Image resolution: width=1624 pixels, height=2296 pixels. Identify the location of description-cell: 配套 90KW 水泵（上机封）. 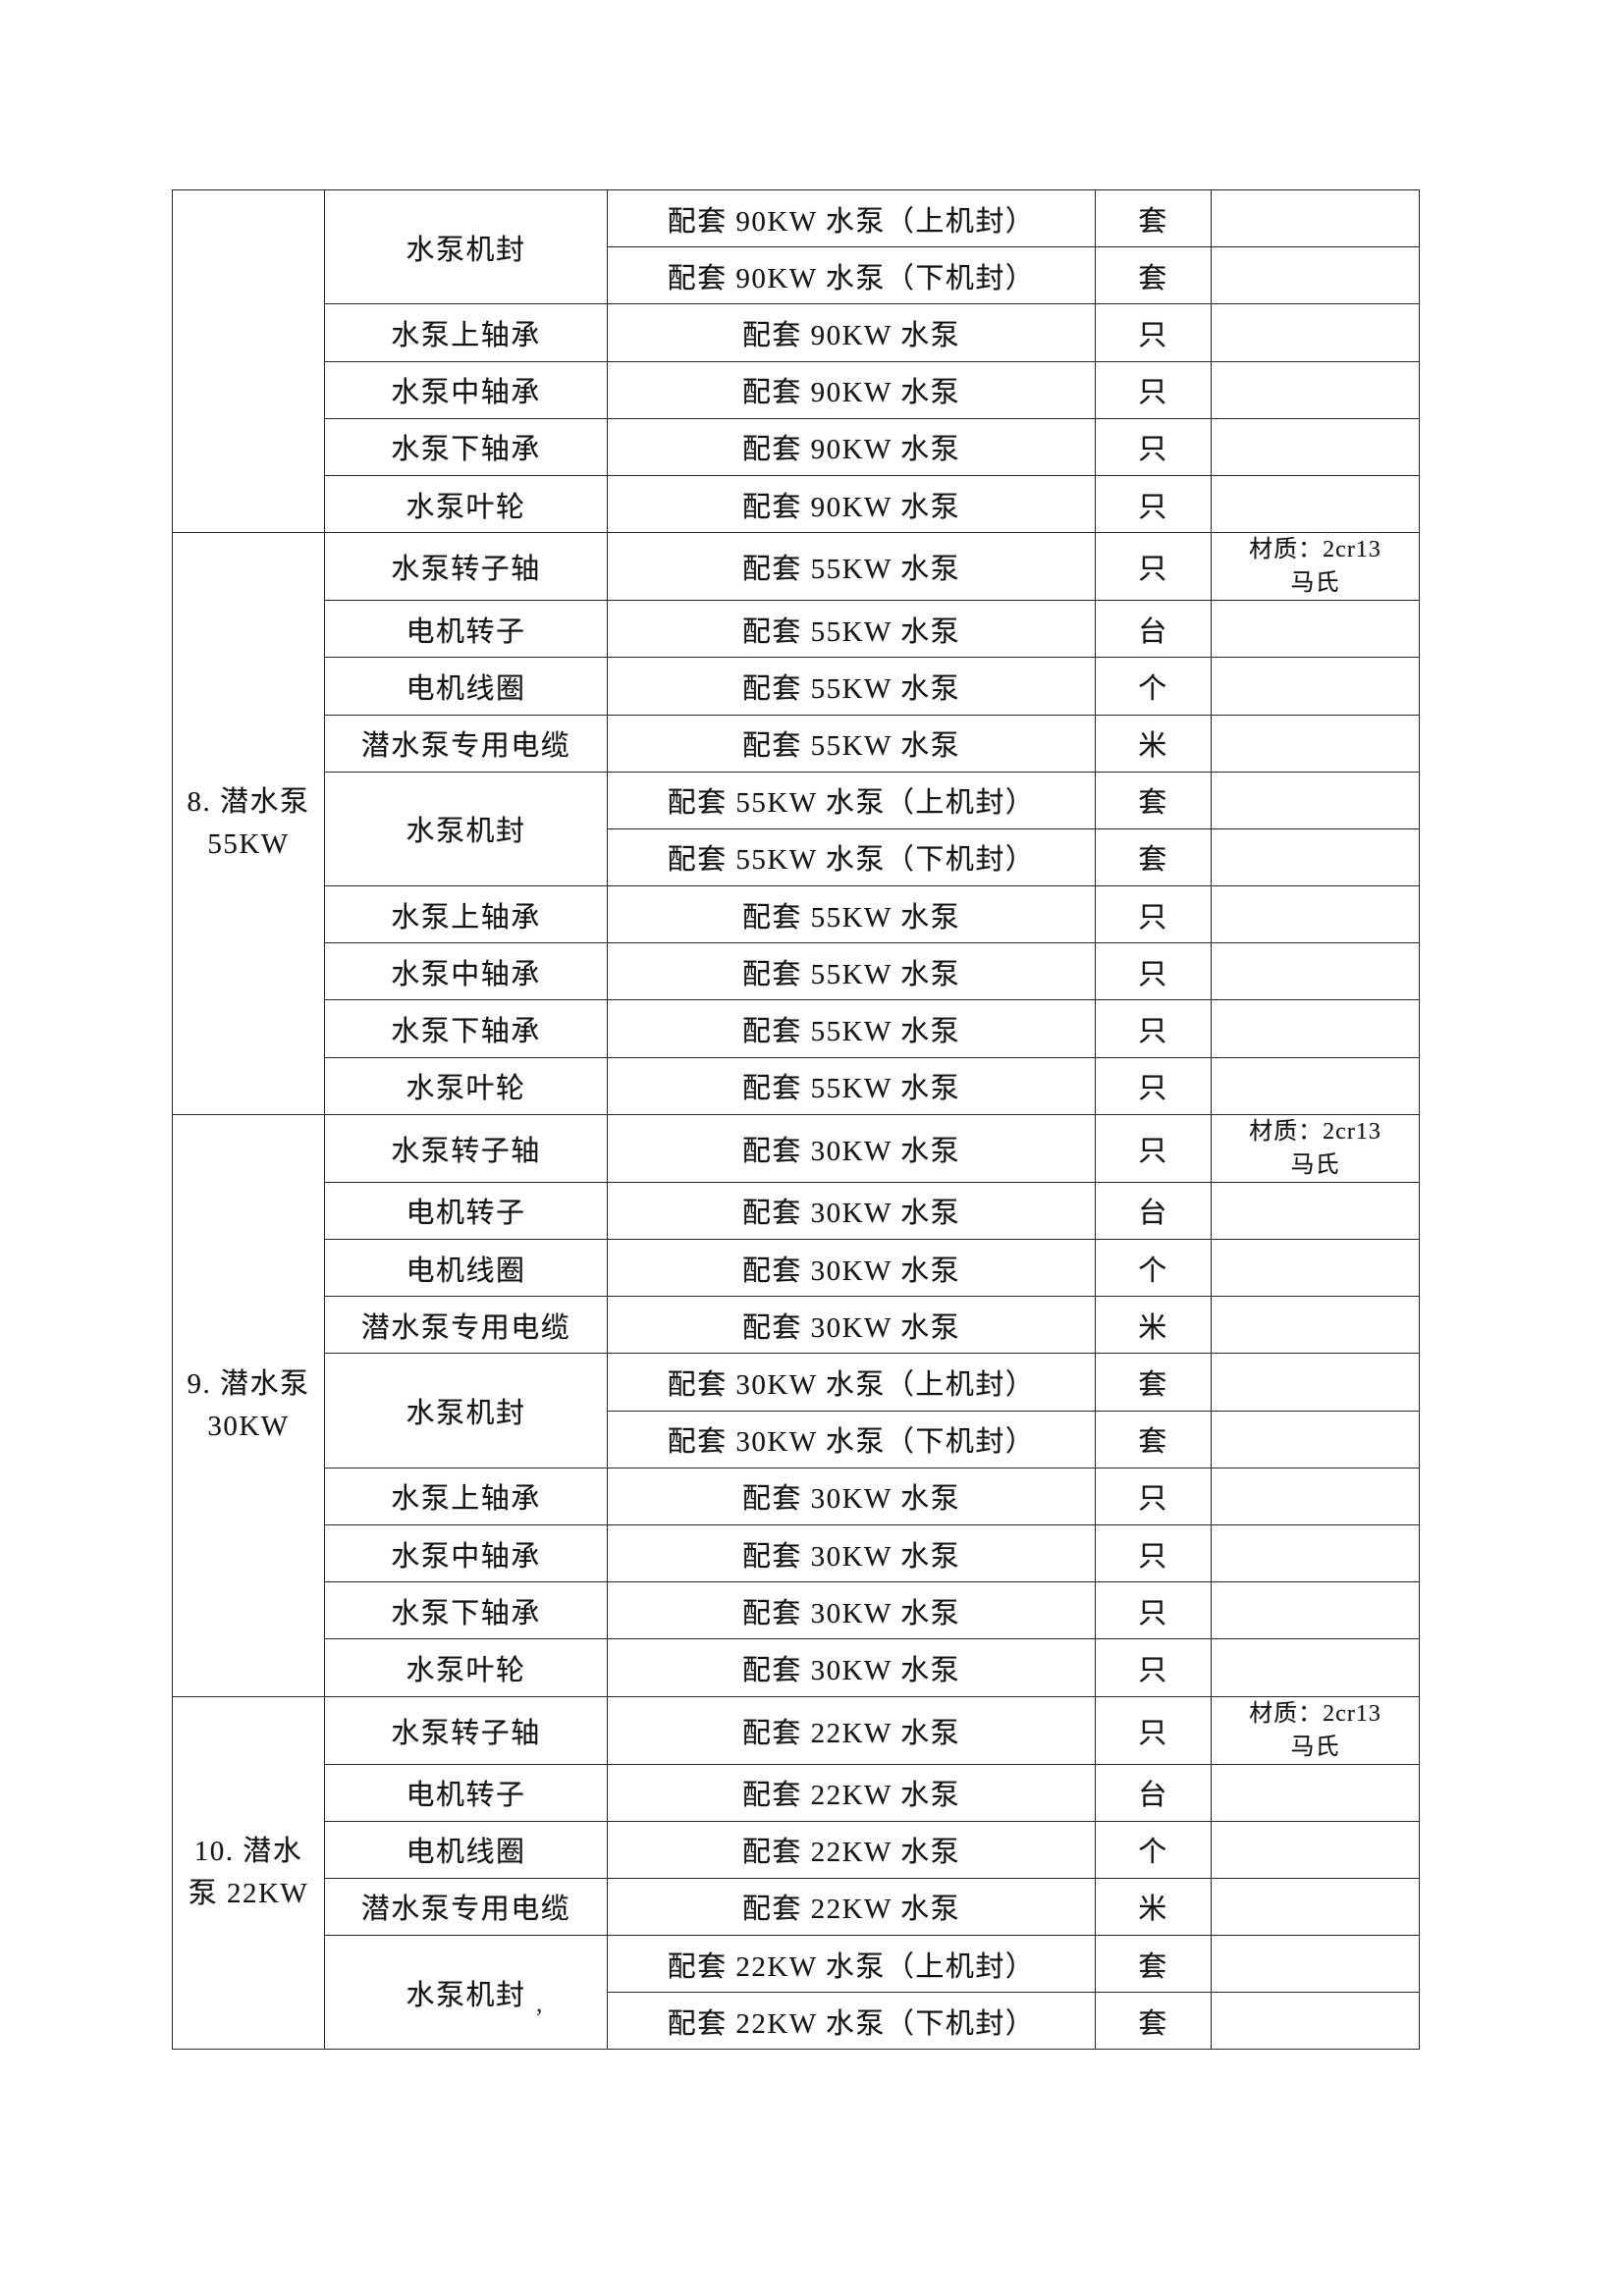
(851, 218).